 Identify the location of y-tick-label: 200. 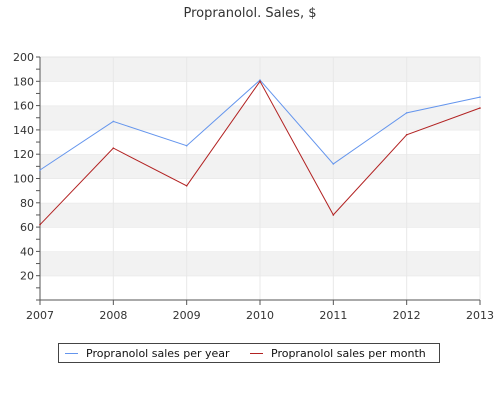
(23, 57).